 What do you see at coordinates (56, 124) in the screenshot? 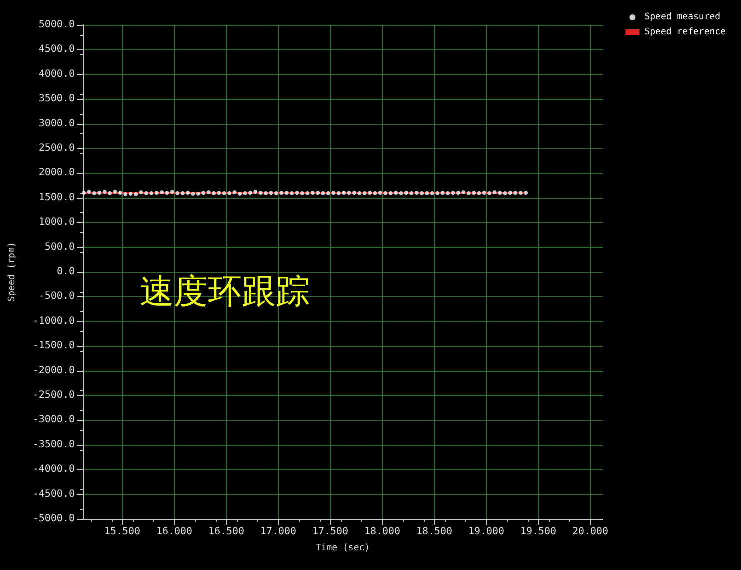
I see `y-tick-label: 3000.0` at bounding box center [56, 124].